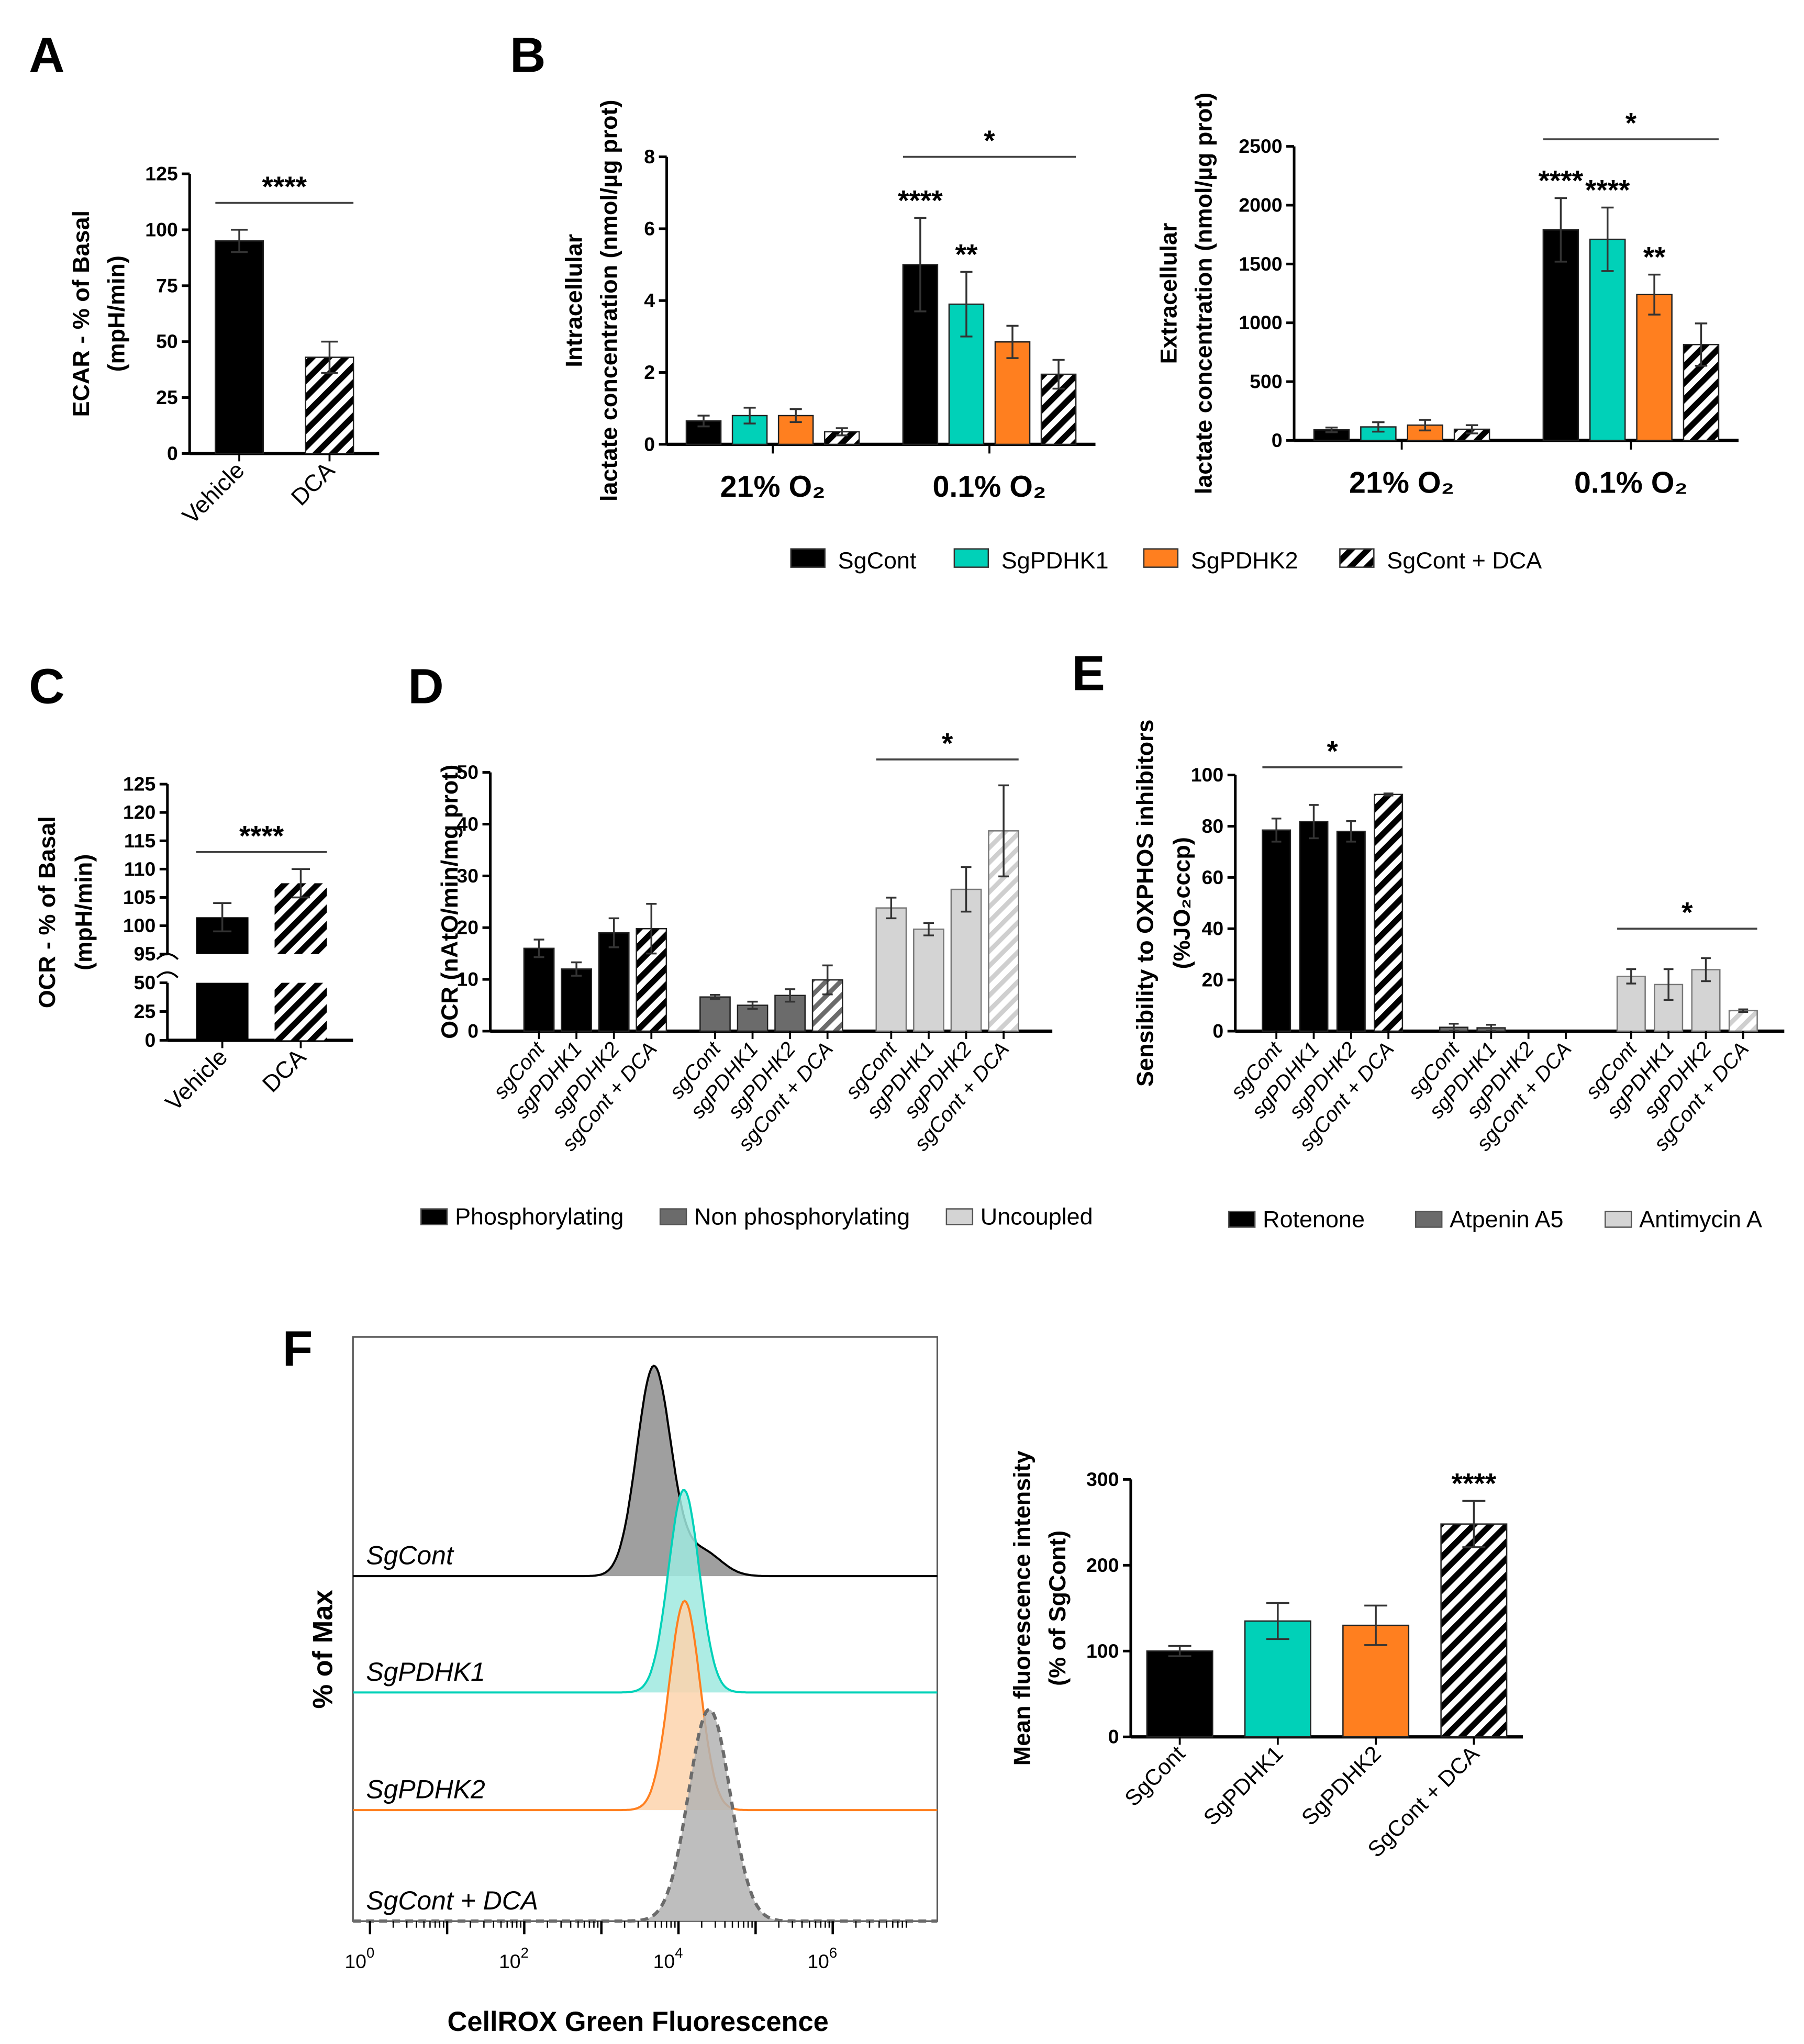 Image resolution: width=1804 pixels, height=2044 pixels. Describe the element at coordinates (1102, 1479) in the screenshot. I see `y-tick-label: 300` at that location.